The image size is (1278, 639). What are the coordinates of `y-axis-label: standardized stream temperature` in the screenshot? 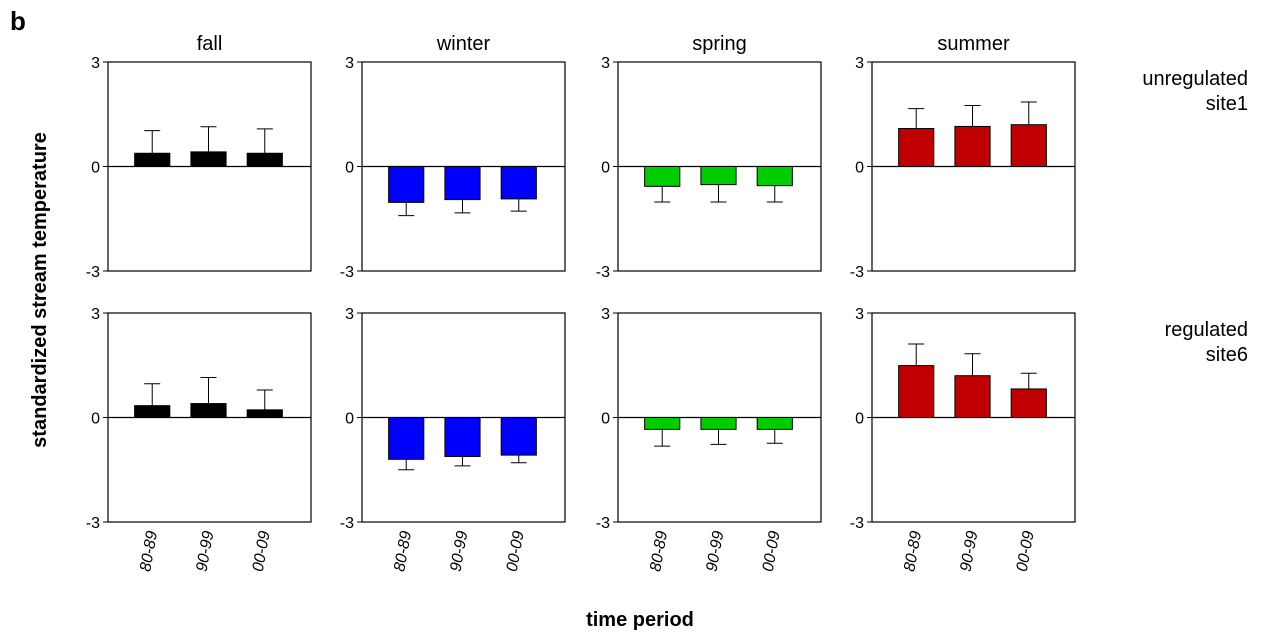 It's located at (40, 290).